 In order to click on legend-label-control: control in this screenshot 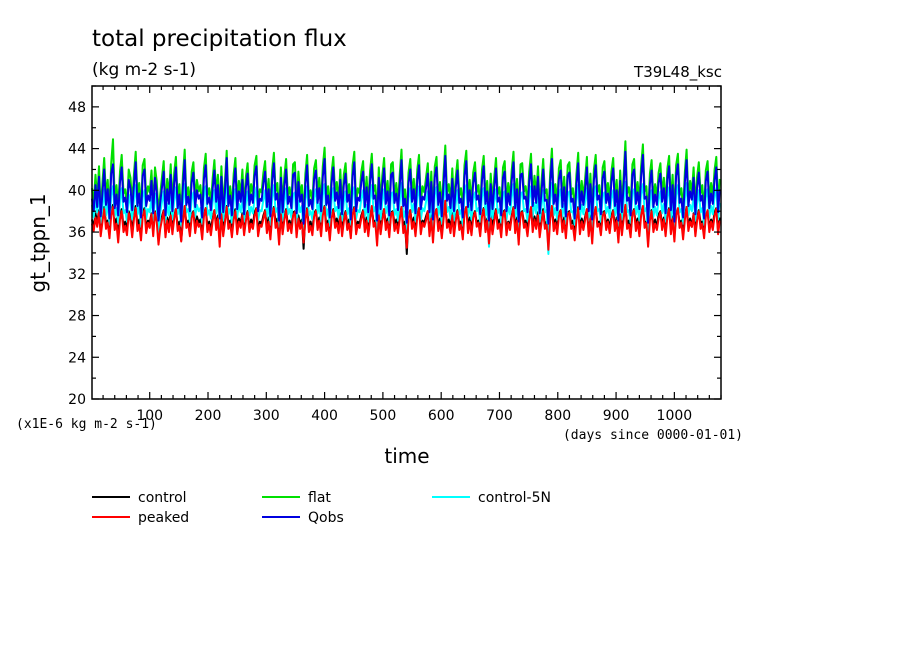, I will do `click(162, 498)`.